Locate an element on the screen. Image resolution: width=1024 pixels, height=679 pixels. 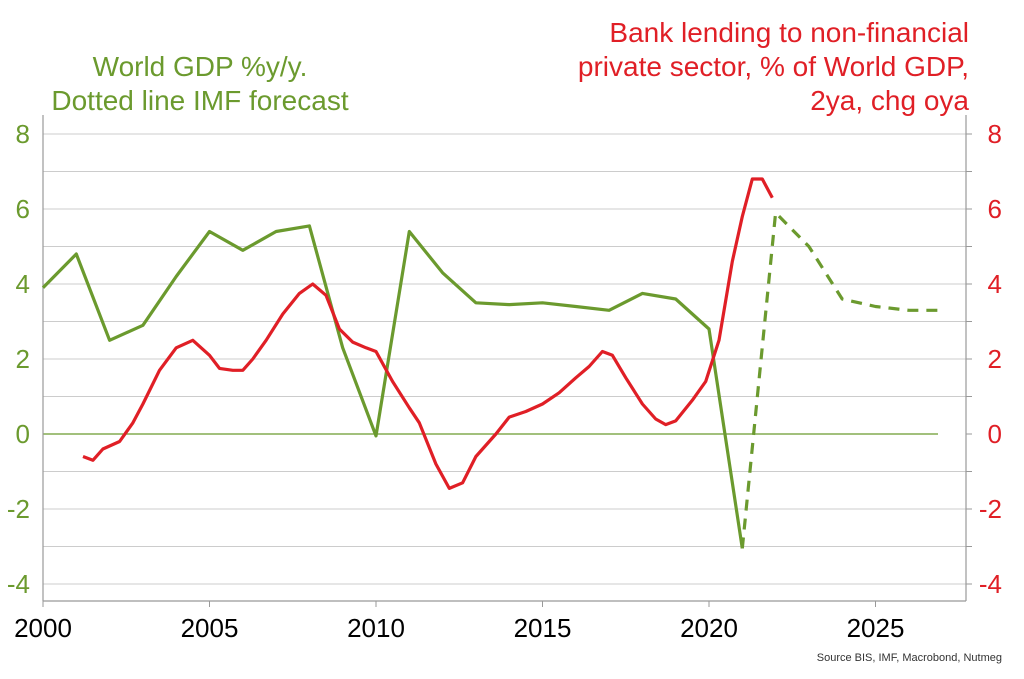
left-axis-title: World GDP %y/y. Dotted line IMF forecast is located at coordinates (200, 84).